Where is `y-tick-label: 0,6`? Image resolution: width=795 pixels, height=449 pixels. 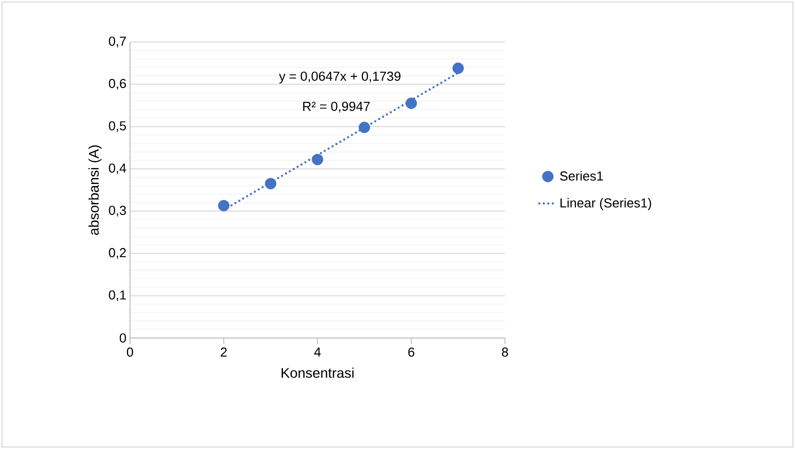 y-tick-label: 0,6 is located at coordinates (117, 84).